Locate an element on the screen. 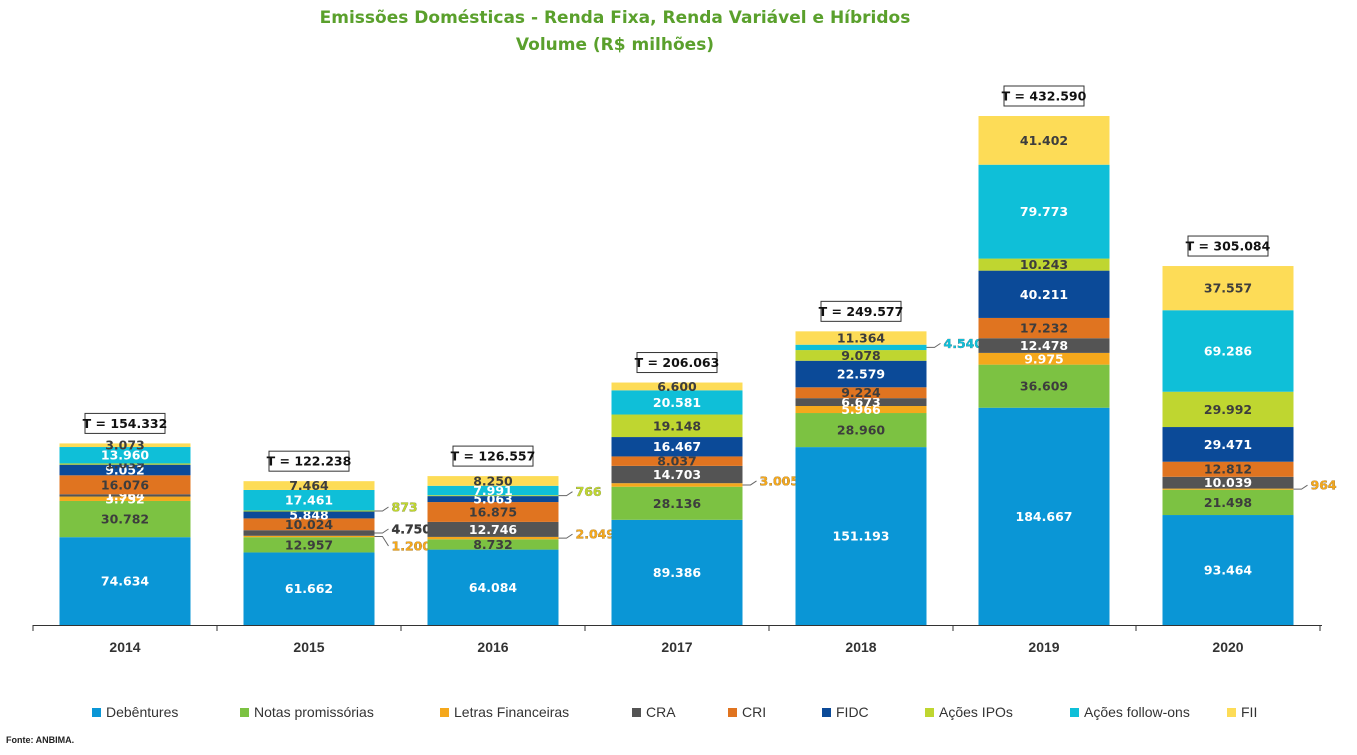  data-label: 151.193 is located at coordinates (861, 536).